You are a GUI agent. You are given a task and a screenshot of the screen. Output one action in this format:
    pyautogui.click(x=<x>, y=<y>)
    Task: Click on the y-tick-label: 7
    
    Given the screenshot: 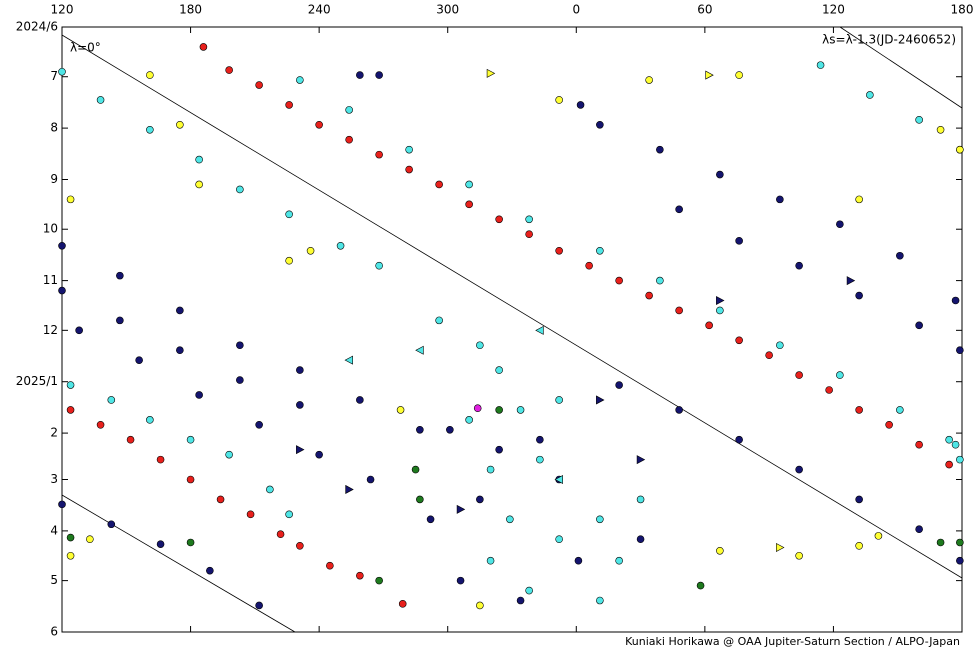 What is the action you would take?
    pyautogui.click(x=54, y=76)
    